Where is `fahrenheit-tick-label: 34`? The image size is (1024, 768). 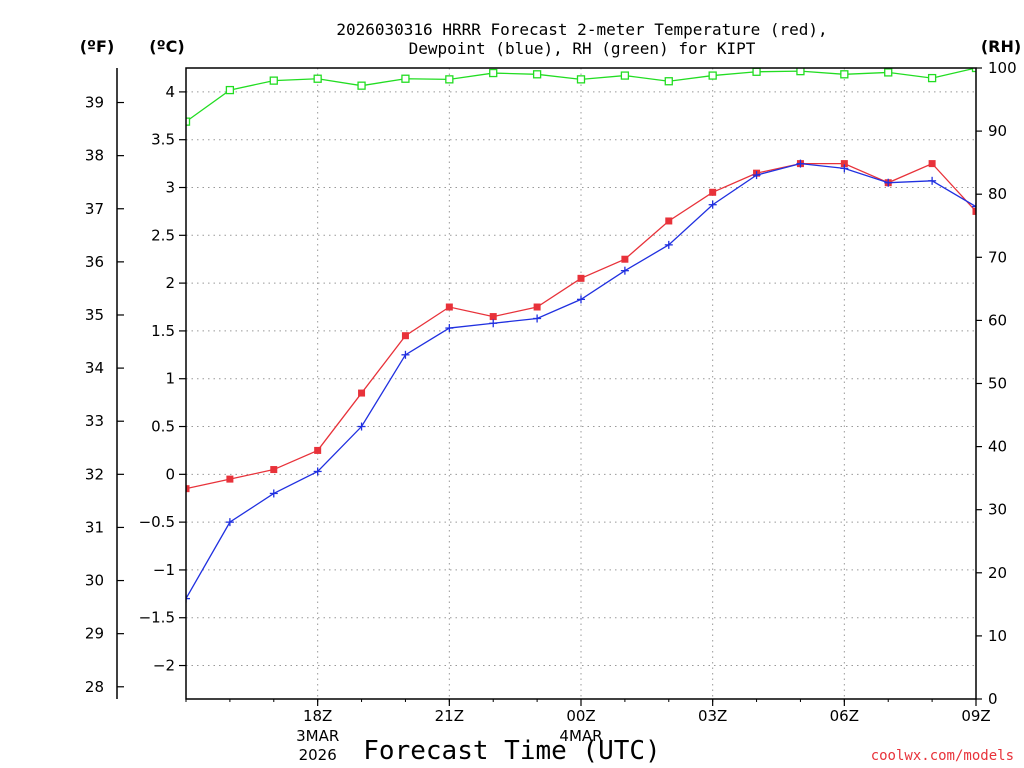 fahrenheit-tick-label: 34 is located at coordinates (94, 368).